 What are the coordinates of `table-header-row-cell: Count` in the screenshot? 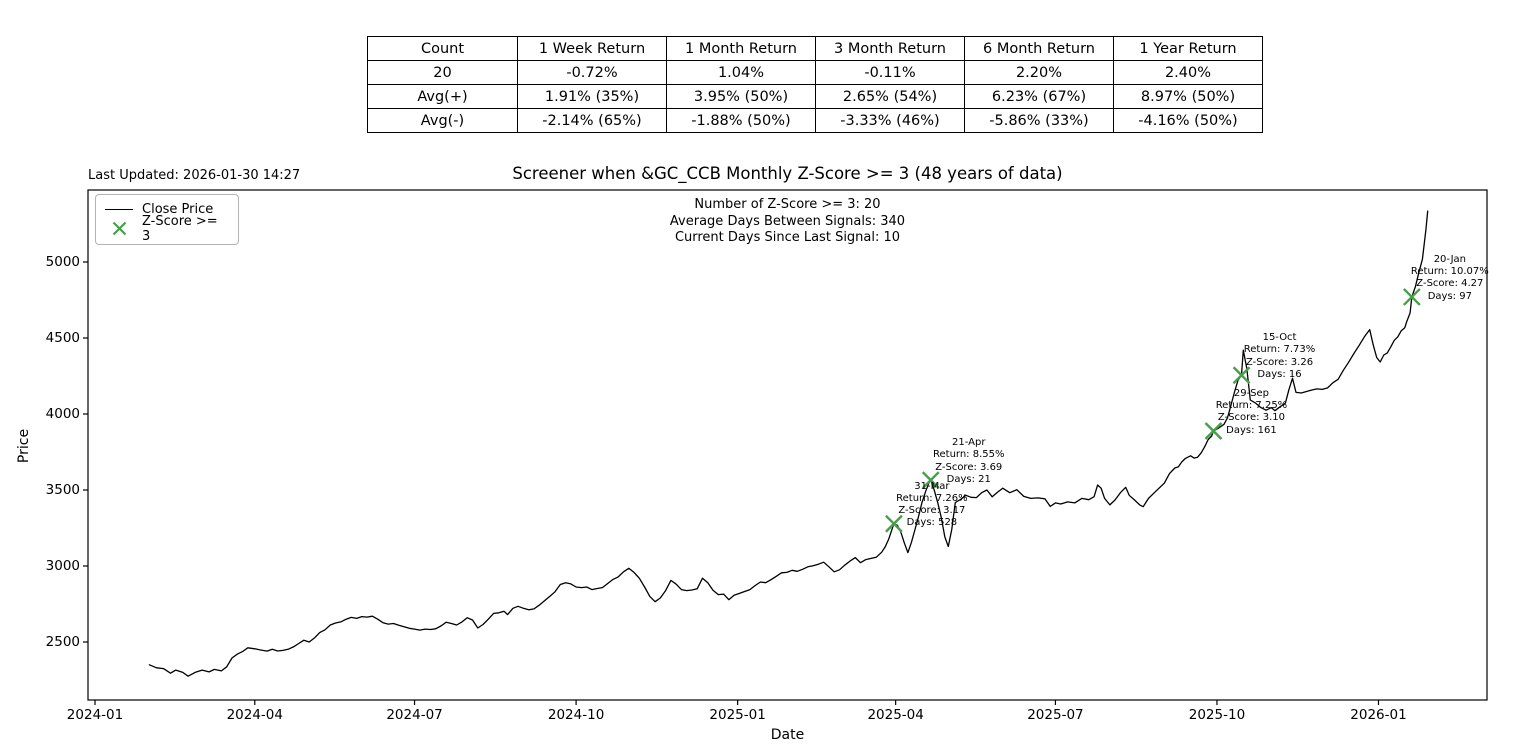 It's located at (442, 48).